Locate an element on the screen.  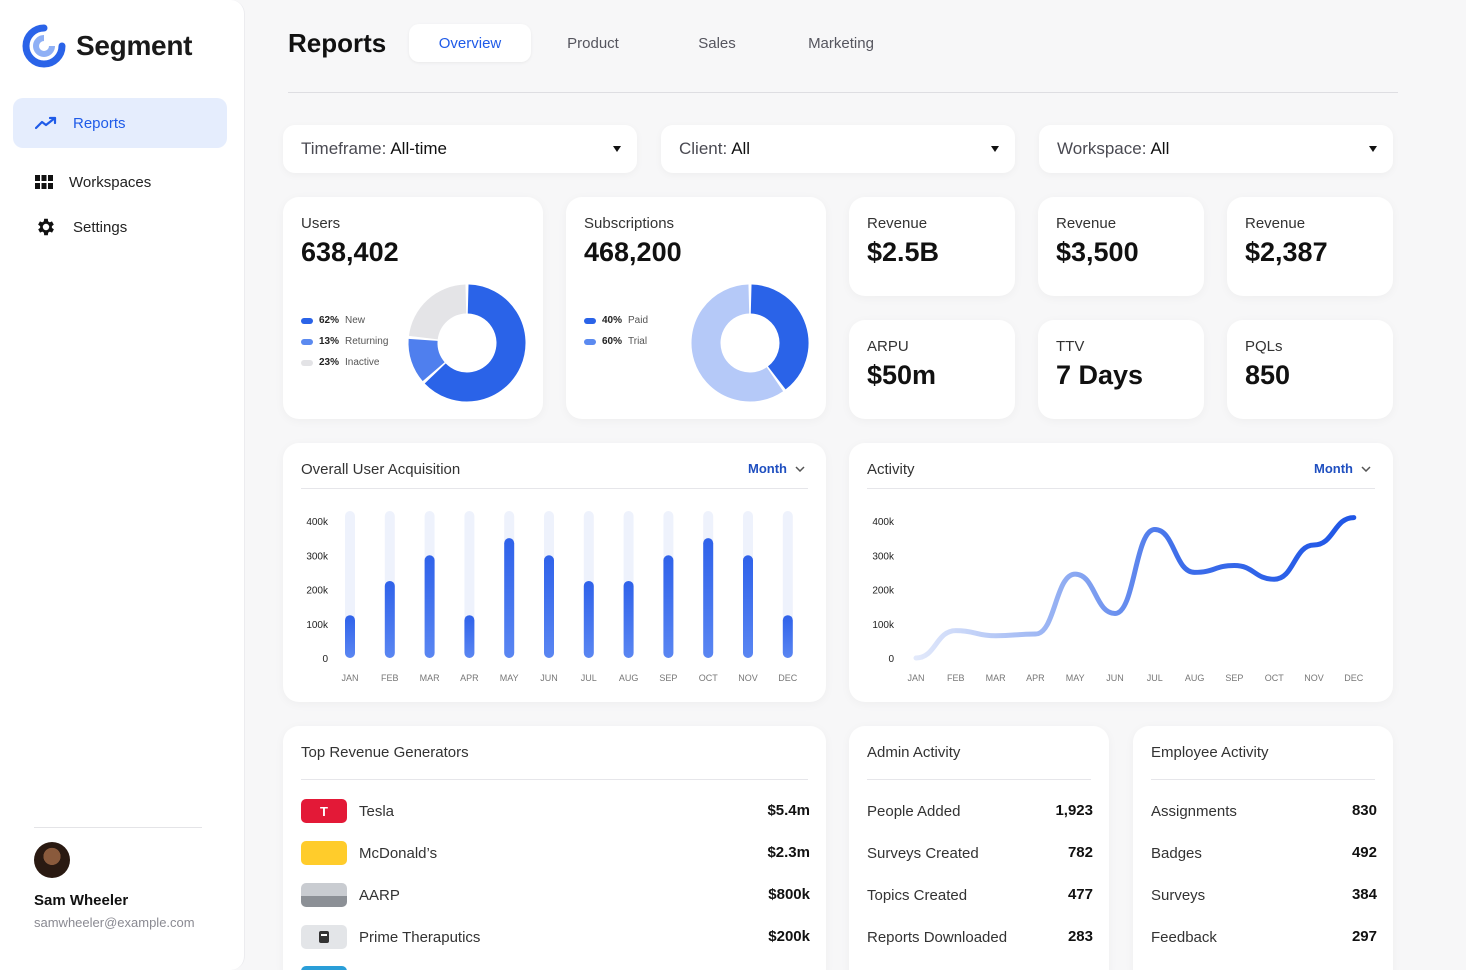
y-tick-label: 100k is located at coordinates (883, 625).